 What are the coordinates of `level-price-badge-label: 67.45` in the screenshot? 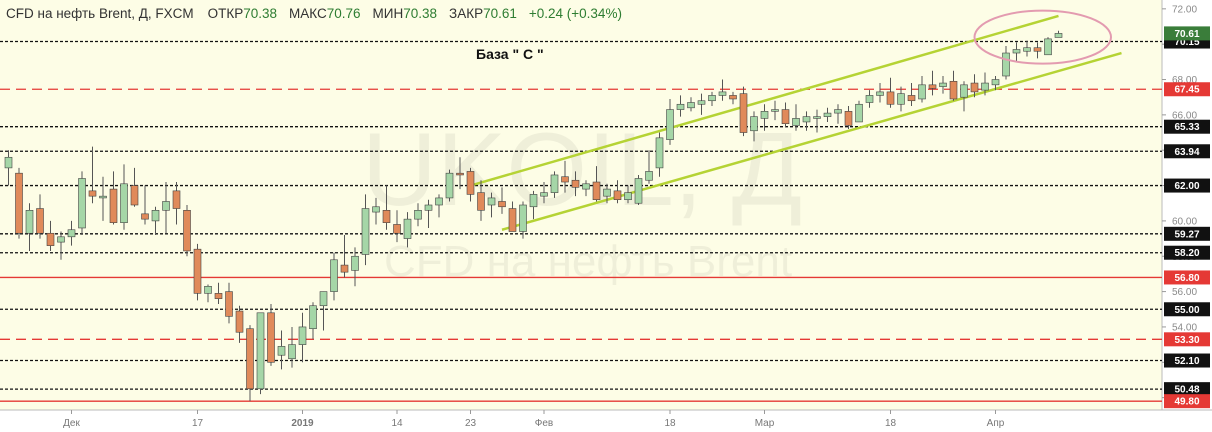 It's located at (1186, 90).